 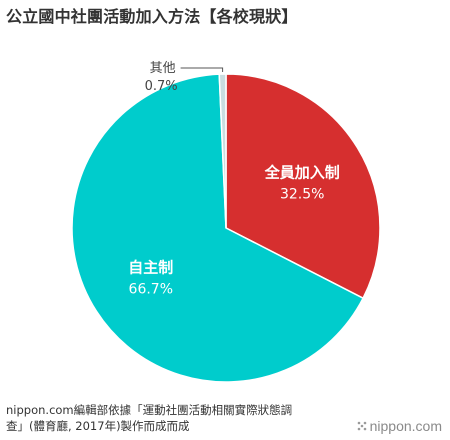 What do you see at coordinates (161, 86) in the screenshot?
I see `slice-value-2: 0.7%` at bounding box center [161, 86].